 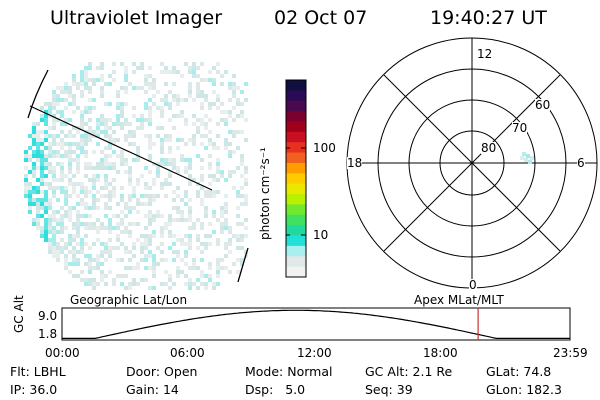 What do you see at coordinates (38, 94) in the screenshot?
I see `coastline-arc-top` at bounding box center [38, 94].